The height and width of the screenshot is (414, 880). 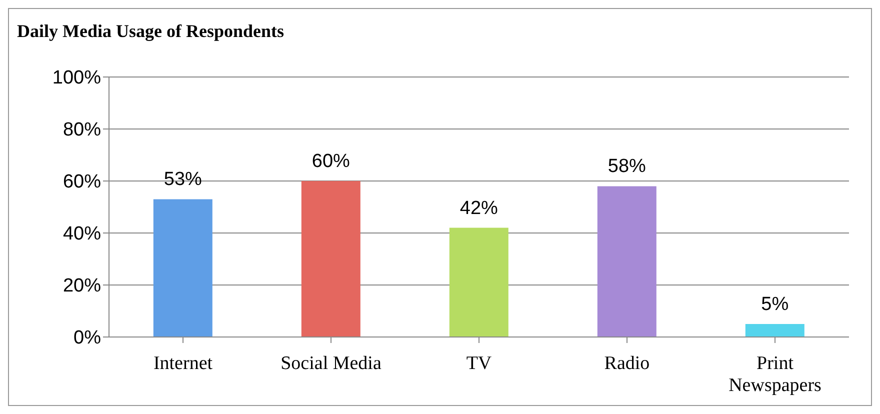 I want to click on x-tick-label: Internet, so click(x=183, y=363).